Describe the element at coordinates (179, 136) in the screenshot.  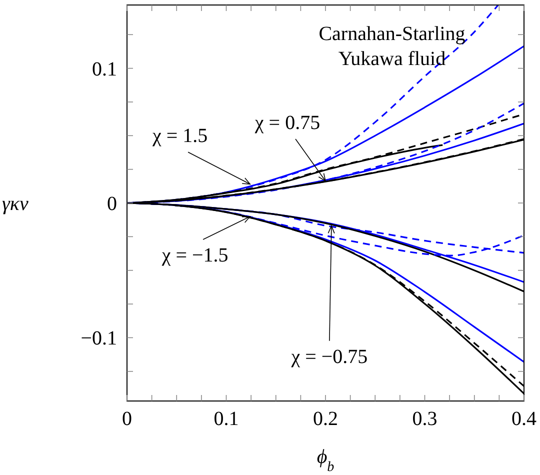
I see `annotation: χ = 1.5` at that location.